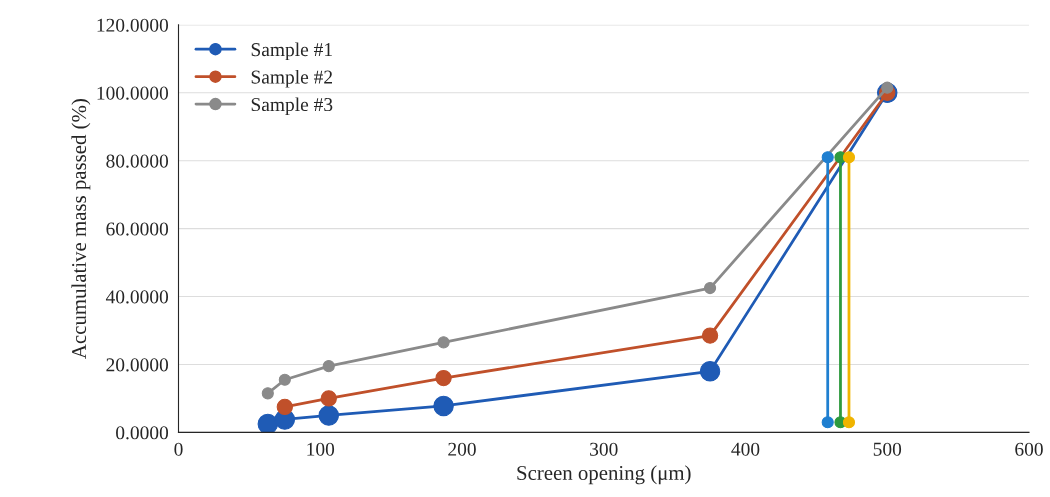  What do you see at coordinates (745, 449) in the screenshot?
I see `x-tick-label: 400` at bounding box center [745, 449].